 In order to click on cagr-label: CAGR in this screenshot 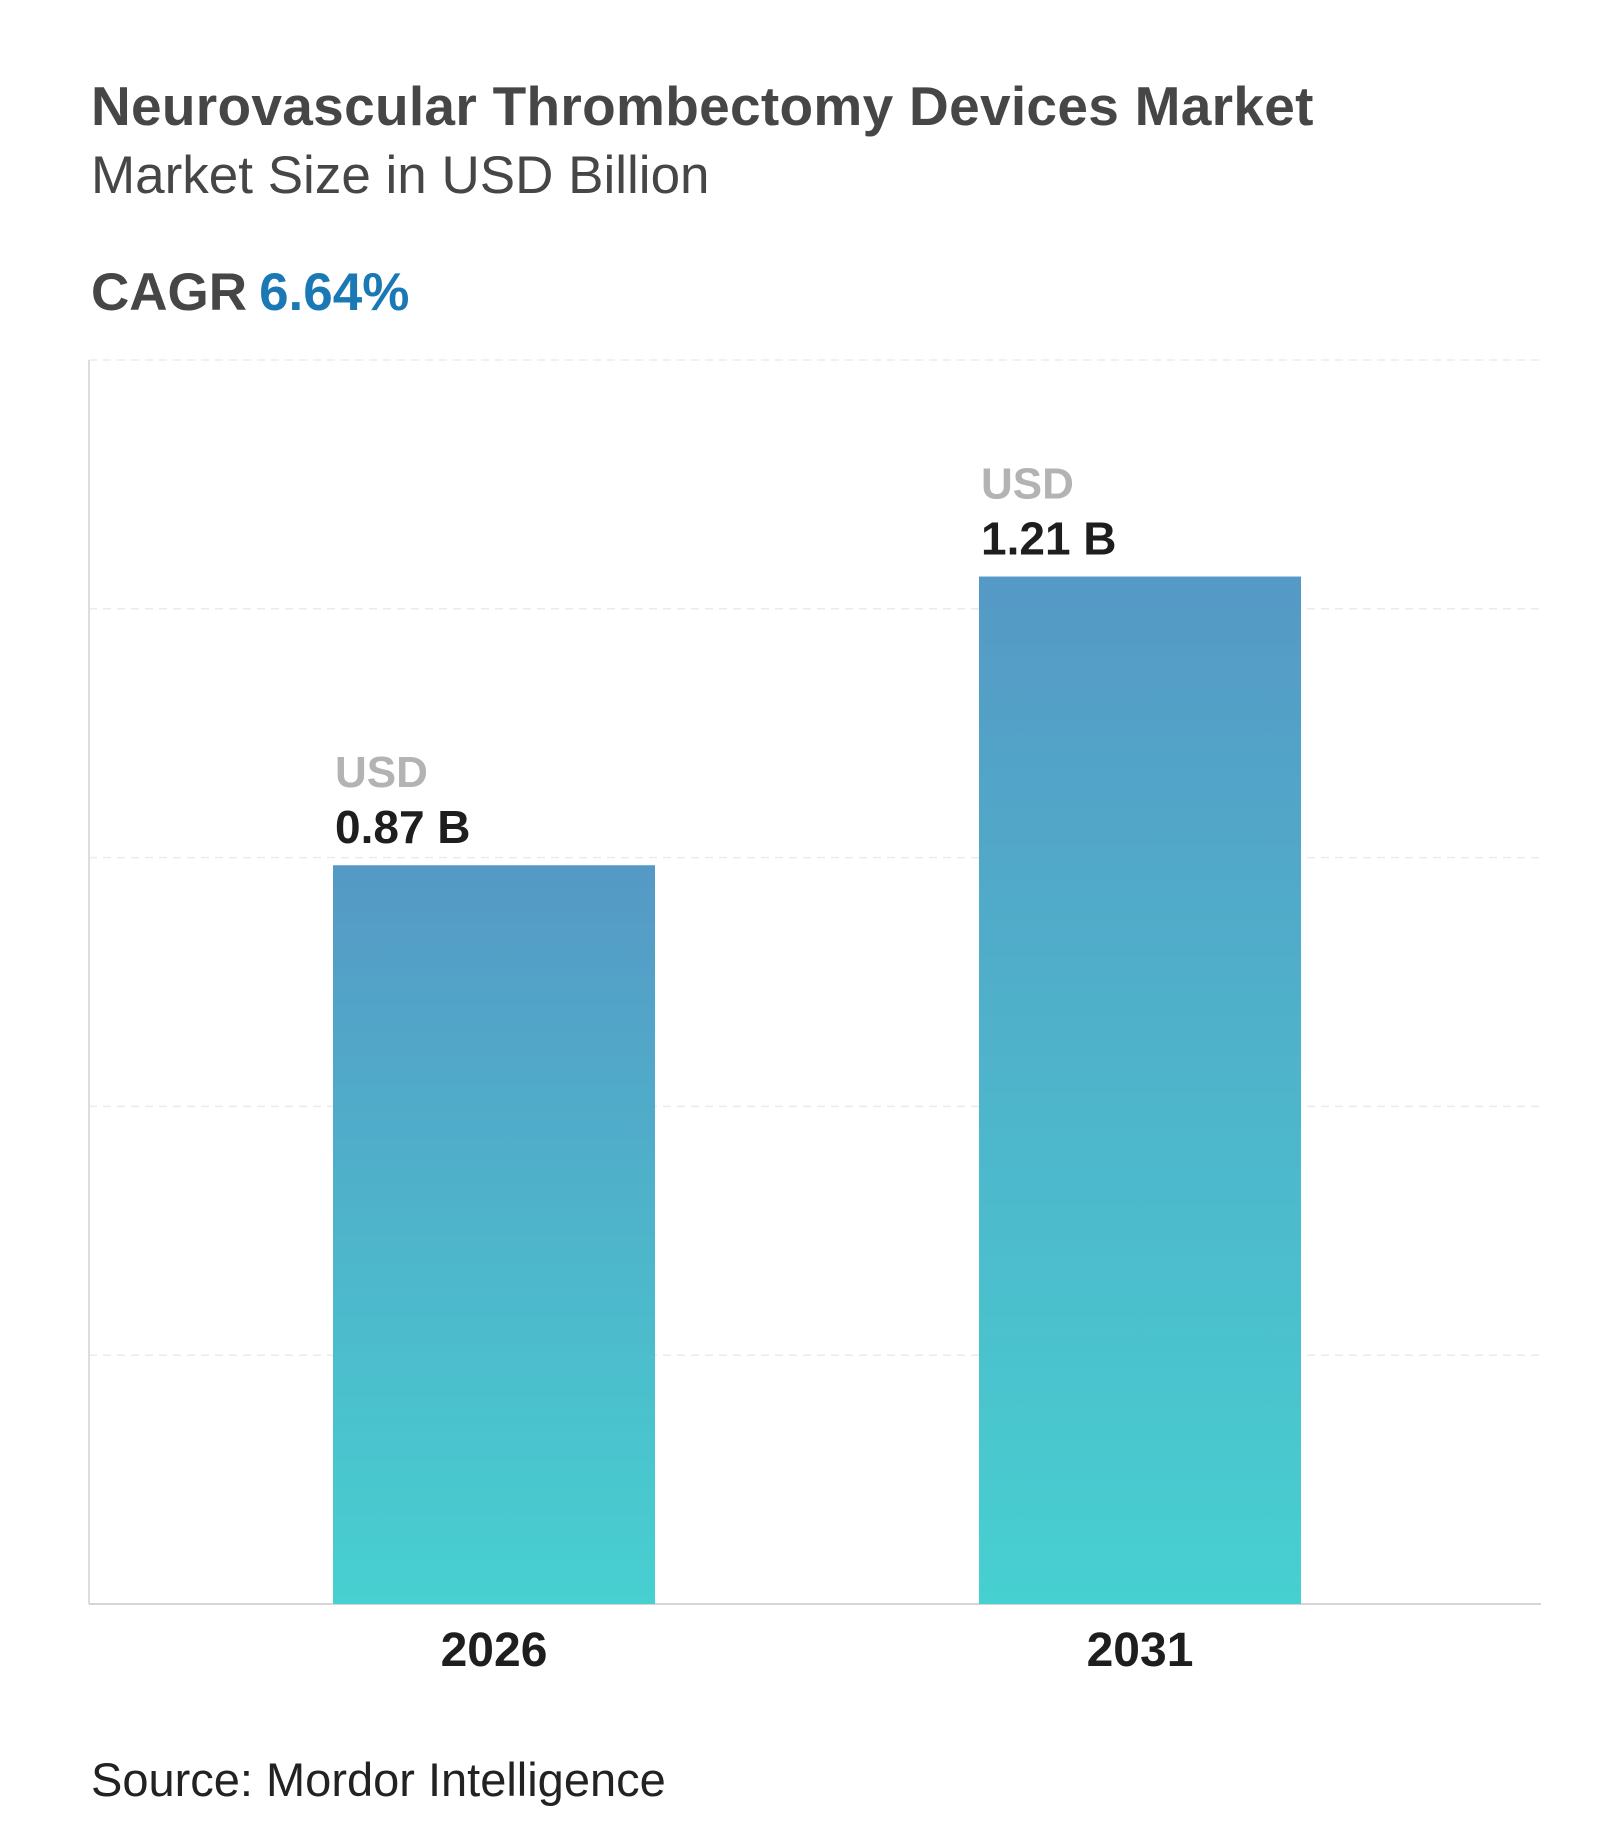, I will do `click(169, 292)`.